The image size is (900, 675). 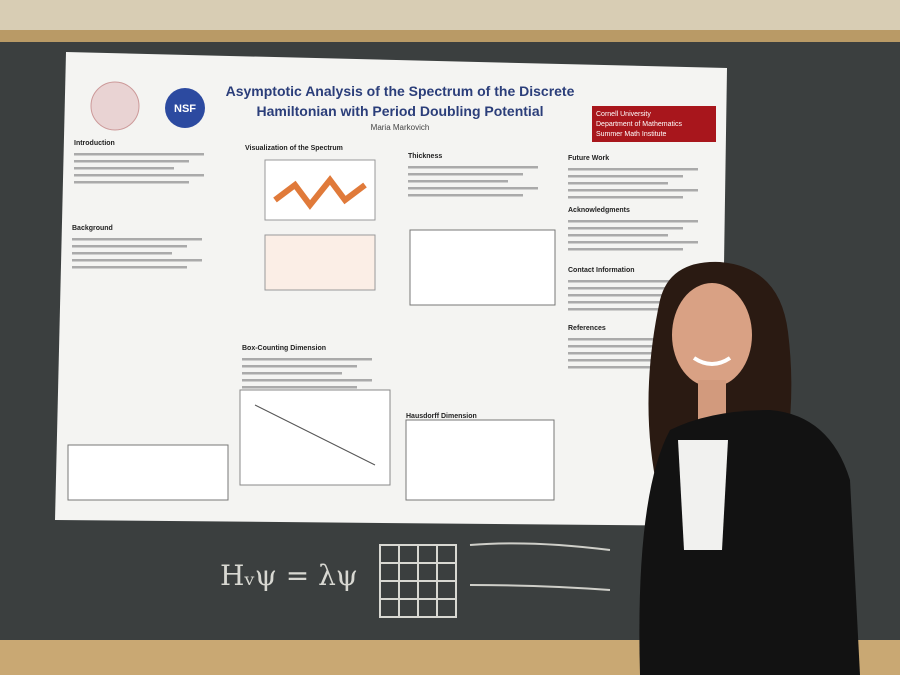 What do you see at coordinates (450, 36) in the screenshot?
I see `board-frame` at bounding box center [450, 36].